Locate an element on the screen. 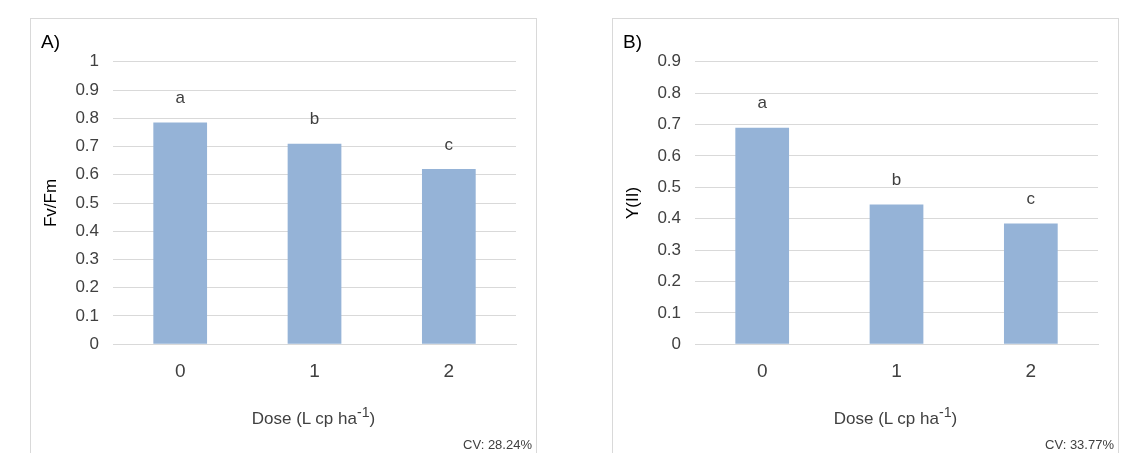 Image resolution: width=1126 pixels, height=453 pixels. y-axis-title: Fv/Fm is located at coordinates (50, 203).